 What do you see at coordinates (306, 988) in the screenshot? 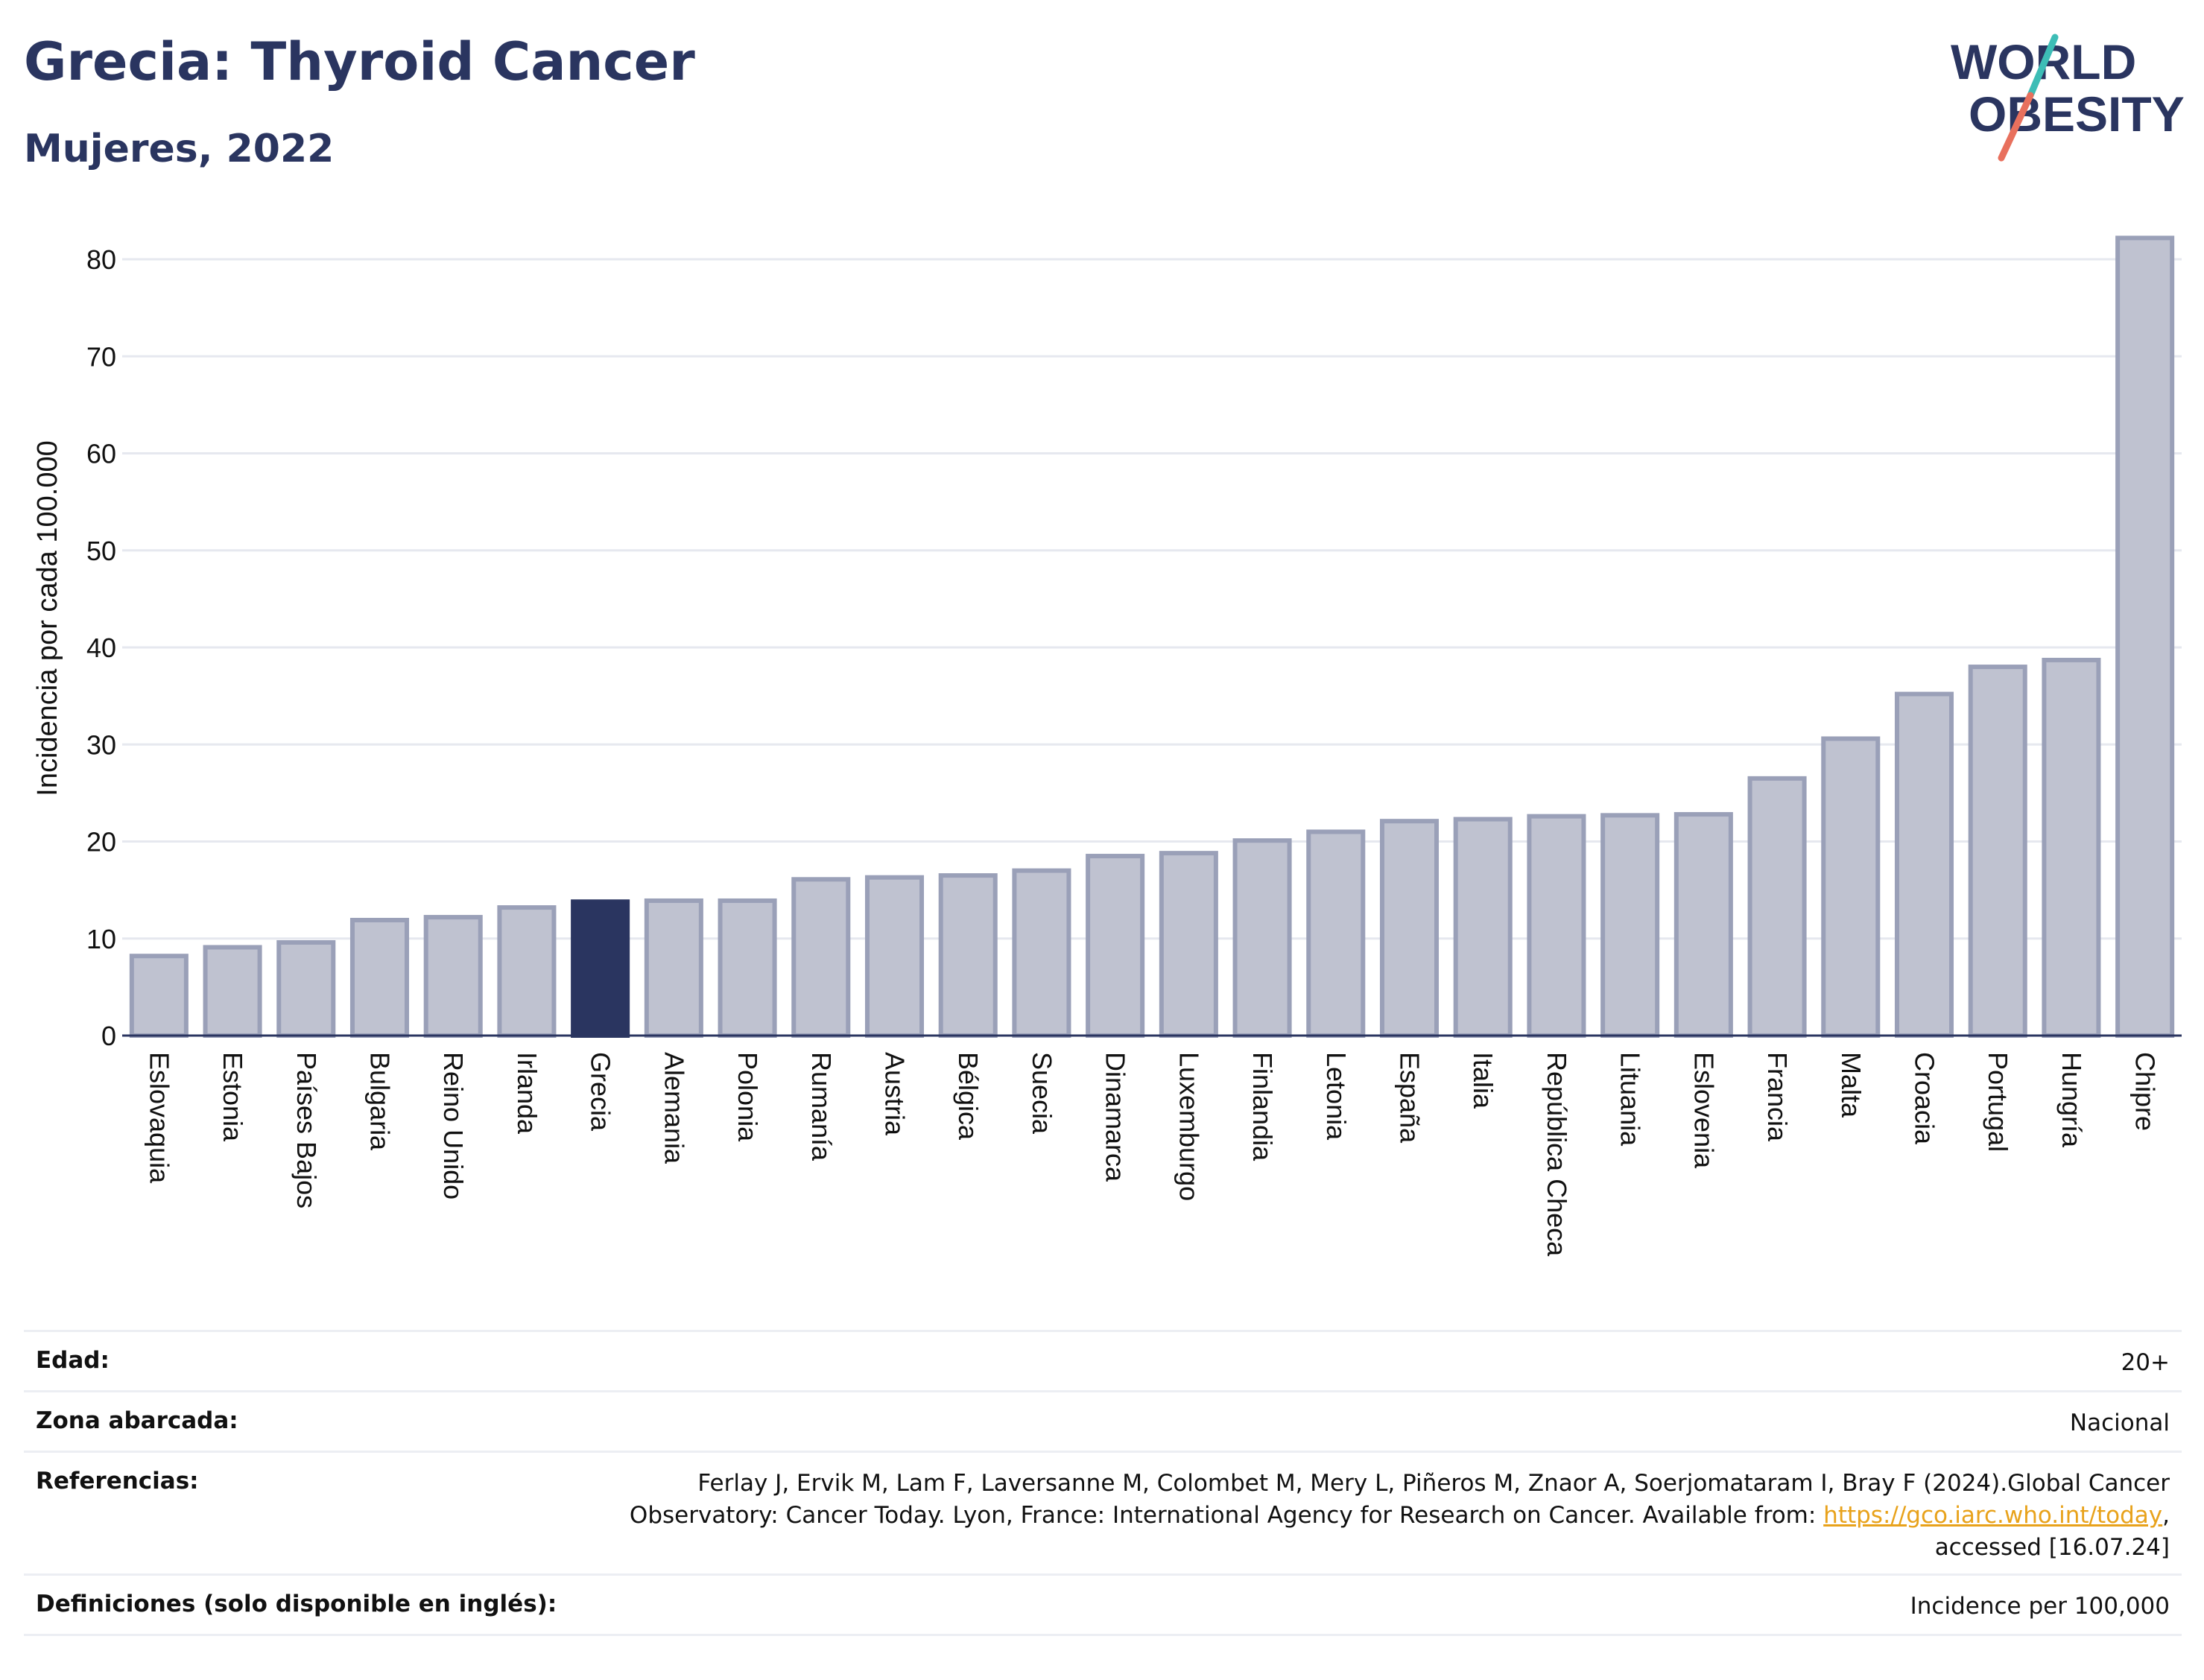
I see `bar-pa-ses-bajos` at bounding box center [306, 988].